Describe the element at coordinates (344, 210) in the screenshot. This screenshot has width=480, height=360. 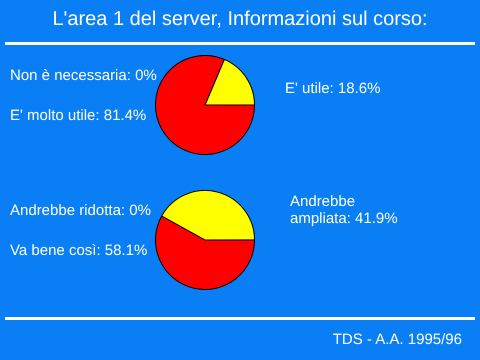
I see `slice-label: Andrebbe ampliata: 41.9%` at that location.